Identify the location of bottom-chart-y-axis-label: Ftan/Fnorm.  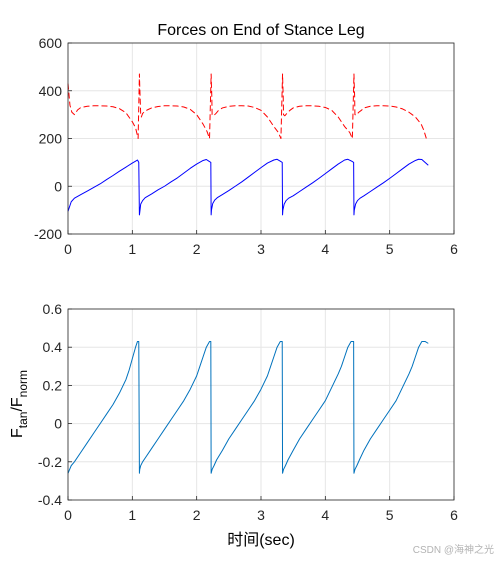
(19, 404).